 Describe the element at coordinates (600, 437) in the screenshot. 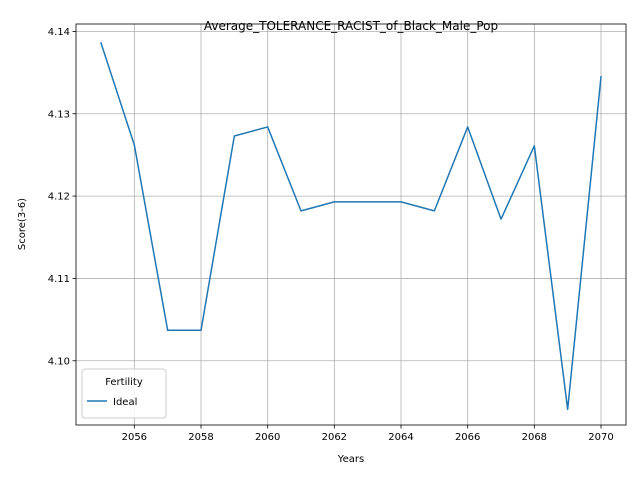

I see `x-tick-label: 2070` at that location.